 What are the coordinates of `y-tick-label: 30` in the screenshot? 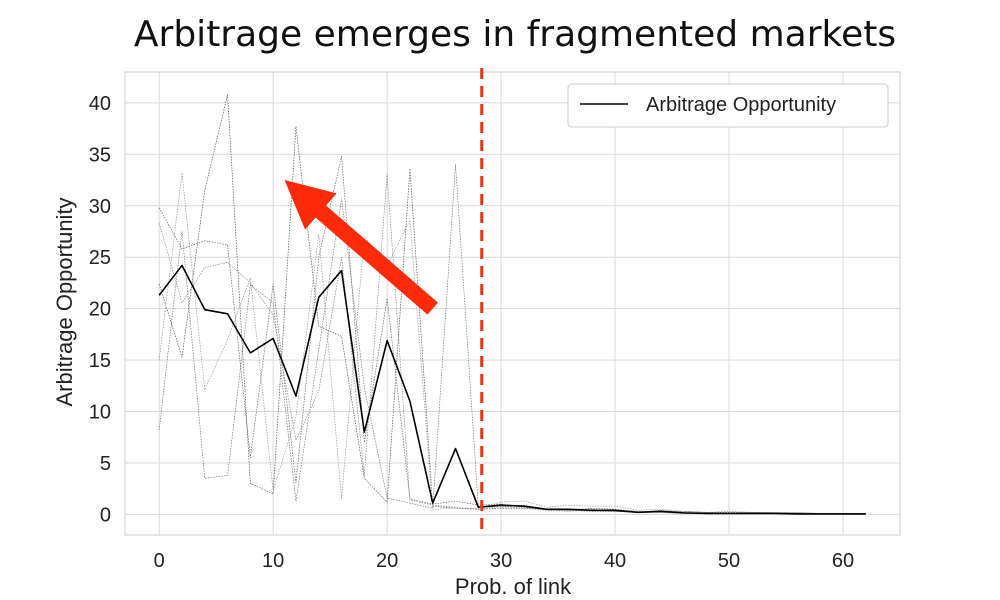 It's located at (100, 207).